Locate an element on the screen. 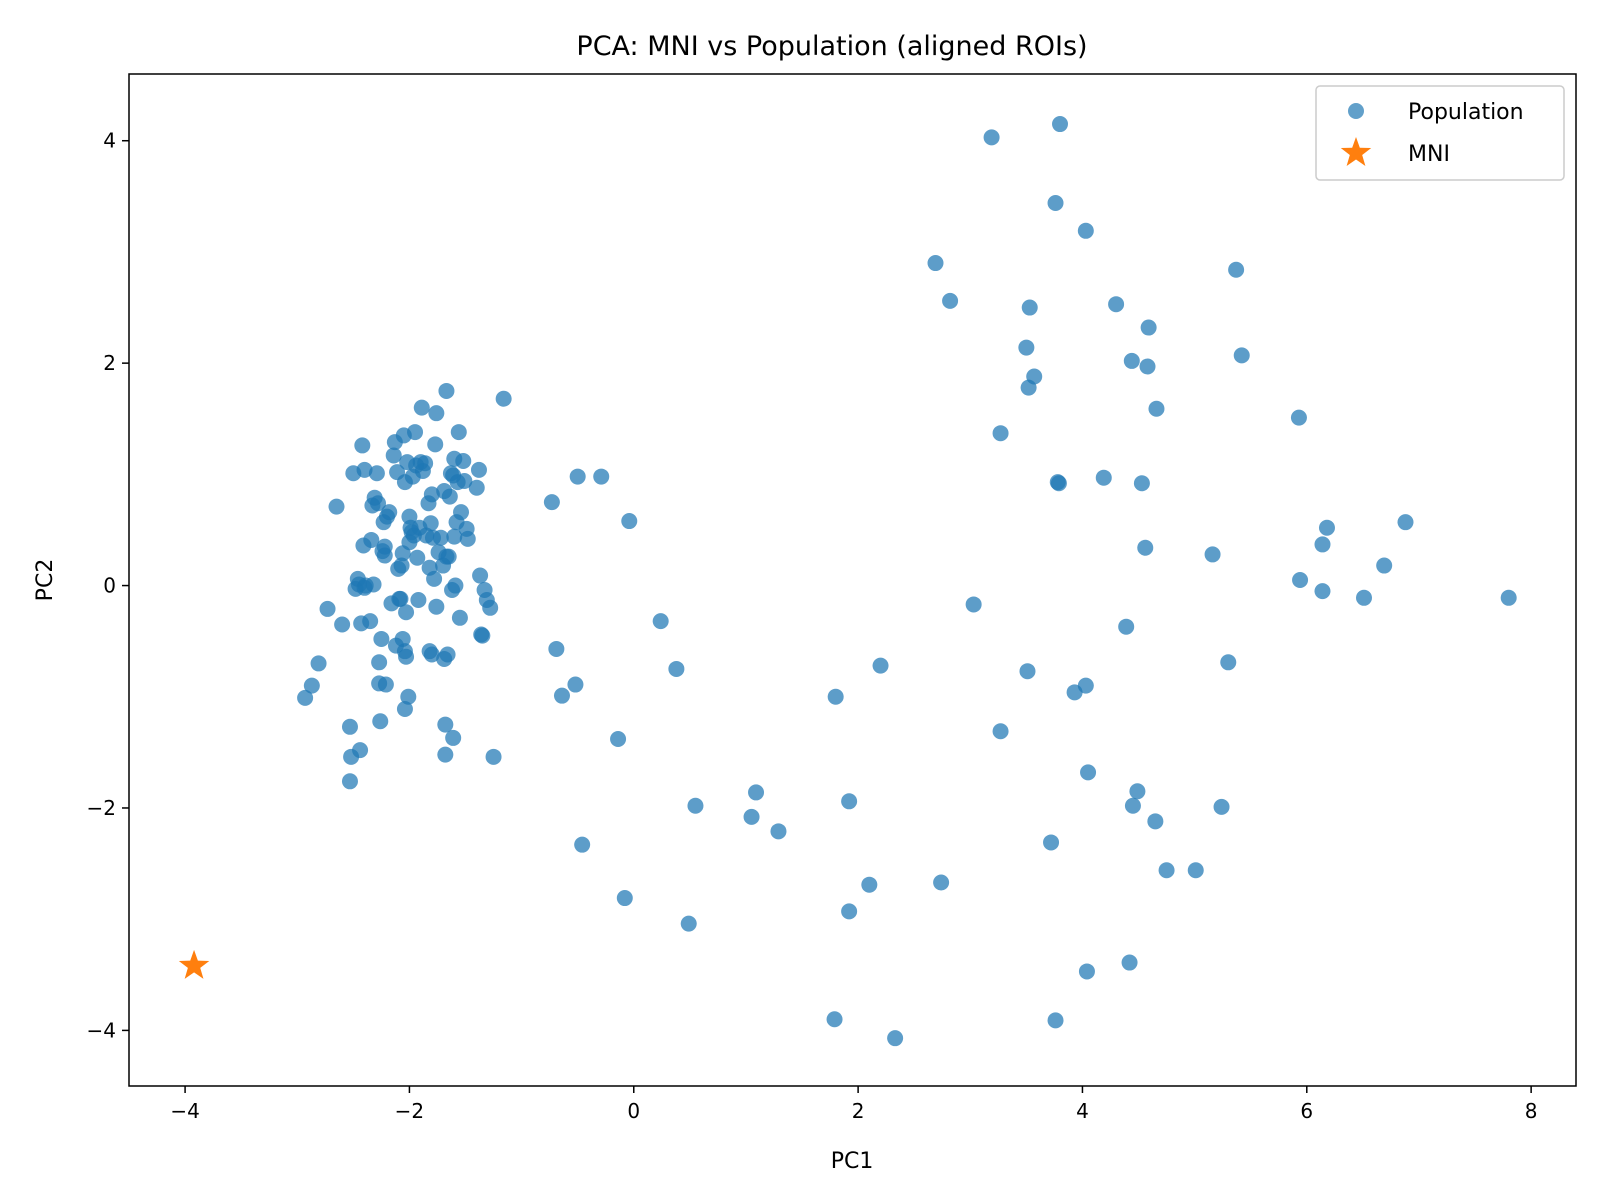 The width and height of the screenshot is (1600, 1200). mni-point is located at coordinates (194, 964).